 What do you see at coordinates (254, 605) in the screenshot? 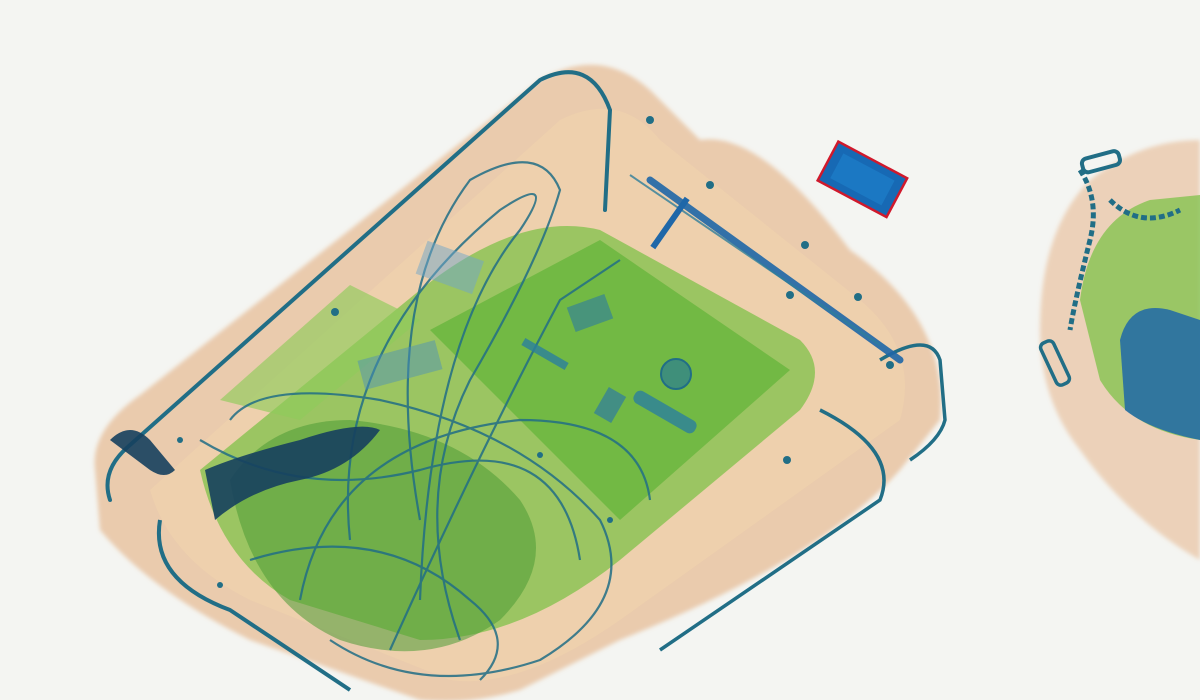
I see `bag-base-rail` at bounding box center [254, 605].